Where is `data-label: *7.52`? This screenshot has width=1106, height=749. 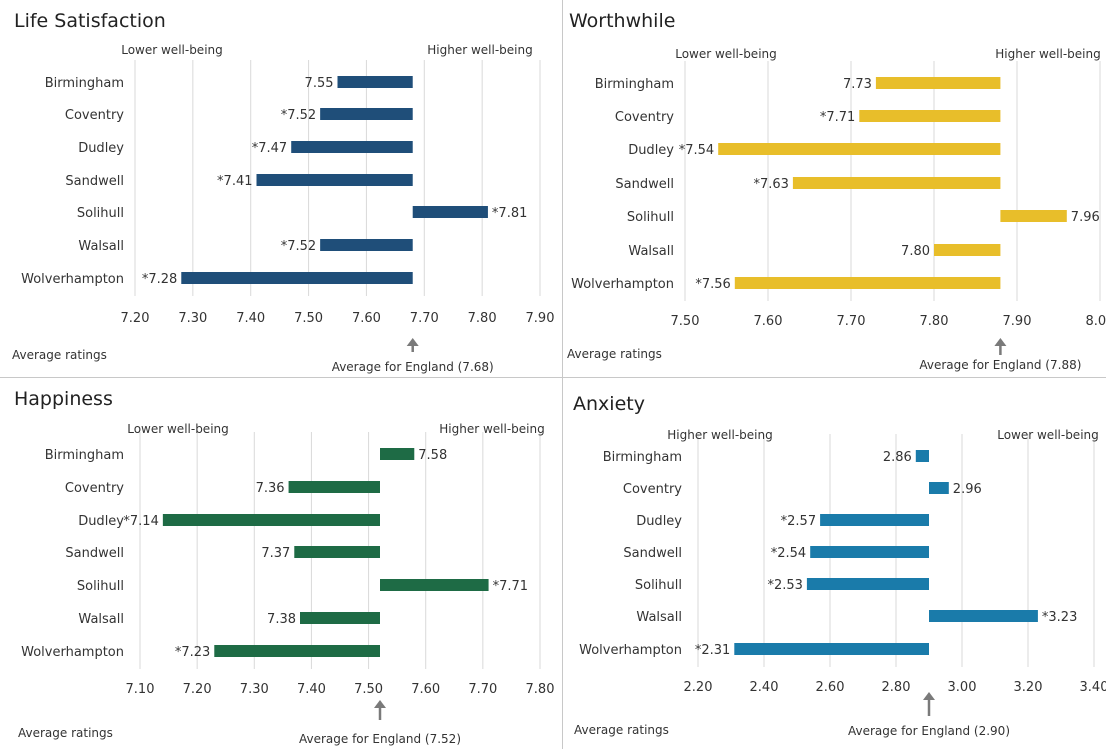
data-label: *7.52 is located at coordinates (298, 115).